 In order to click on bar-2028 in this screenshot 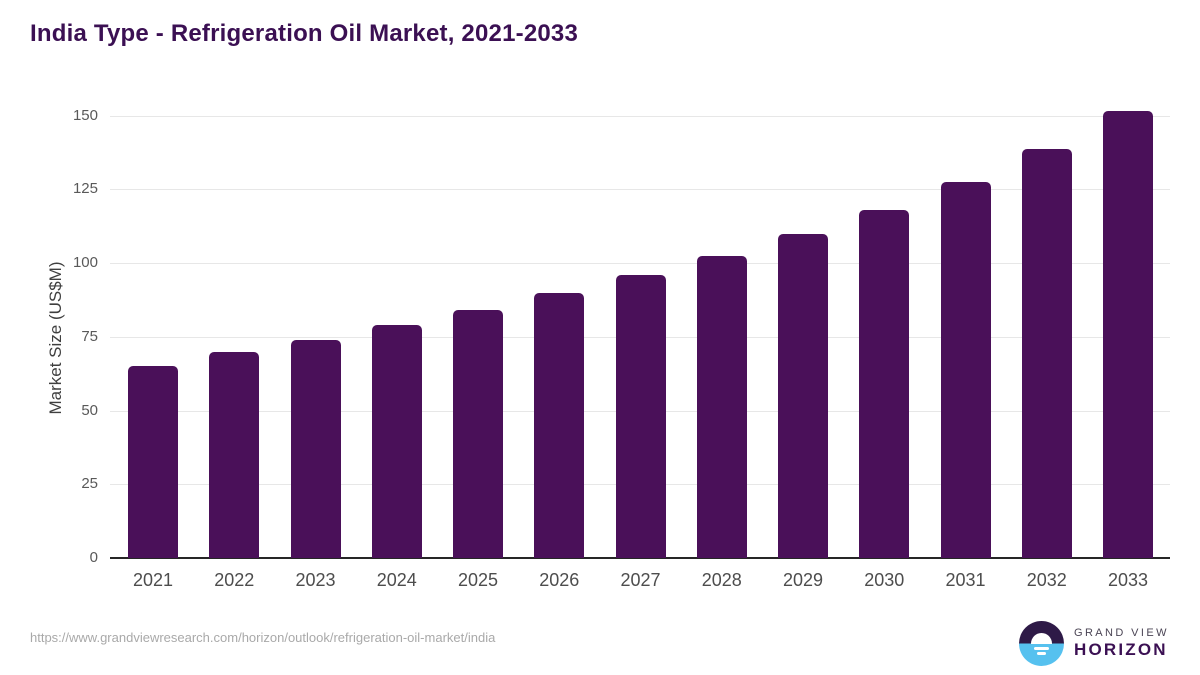, I will do `click(721, 406)`.